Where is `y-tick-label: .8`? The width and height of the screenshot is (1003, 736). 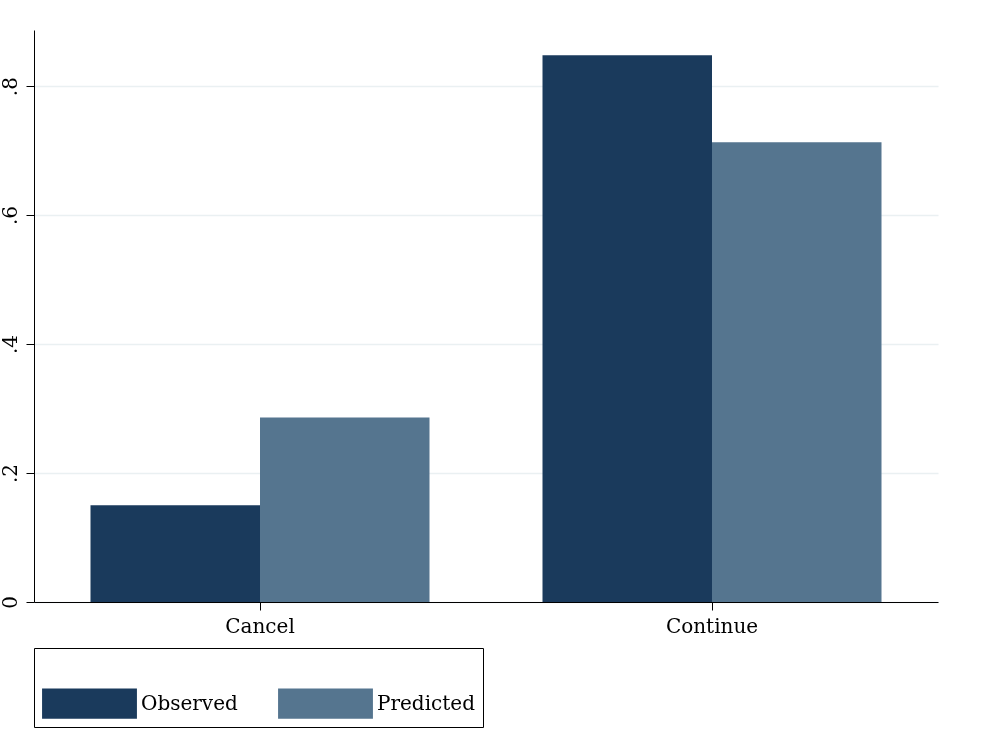
y-tick-label: .8 is located at coordinates (11, 87).